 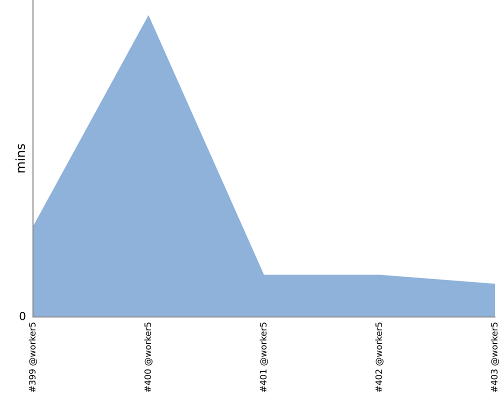 I want to click on y-axis-title: mins, so click(x=20, y=158).